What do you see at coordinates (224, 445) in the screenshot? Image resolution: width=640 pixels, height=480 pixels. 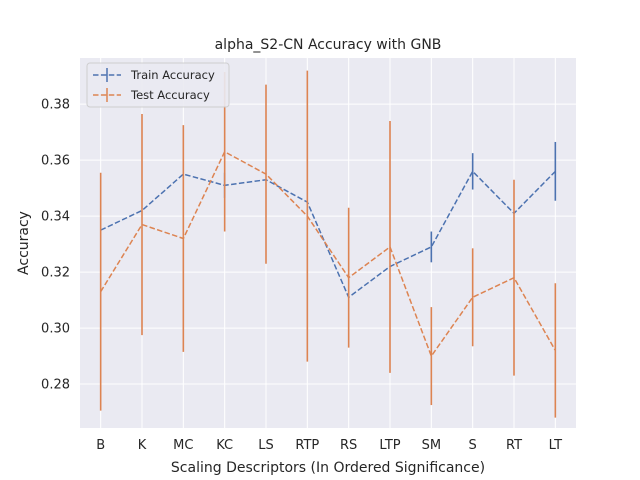 I see `x-tick-label: KC` at bounding box center [224, 445].